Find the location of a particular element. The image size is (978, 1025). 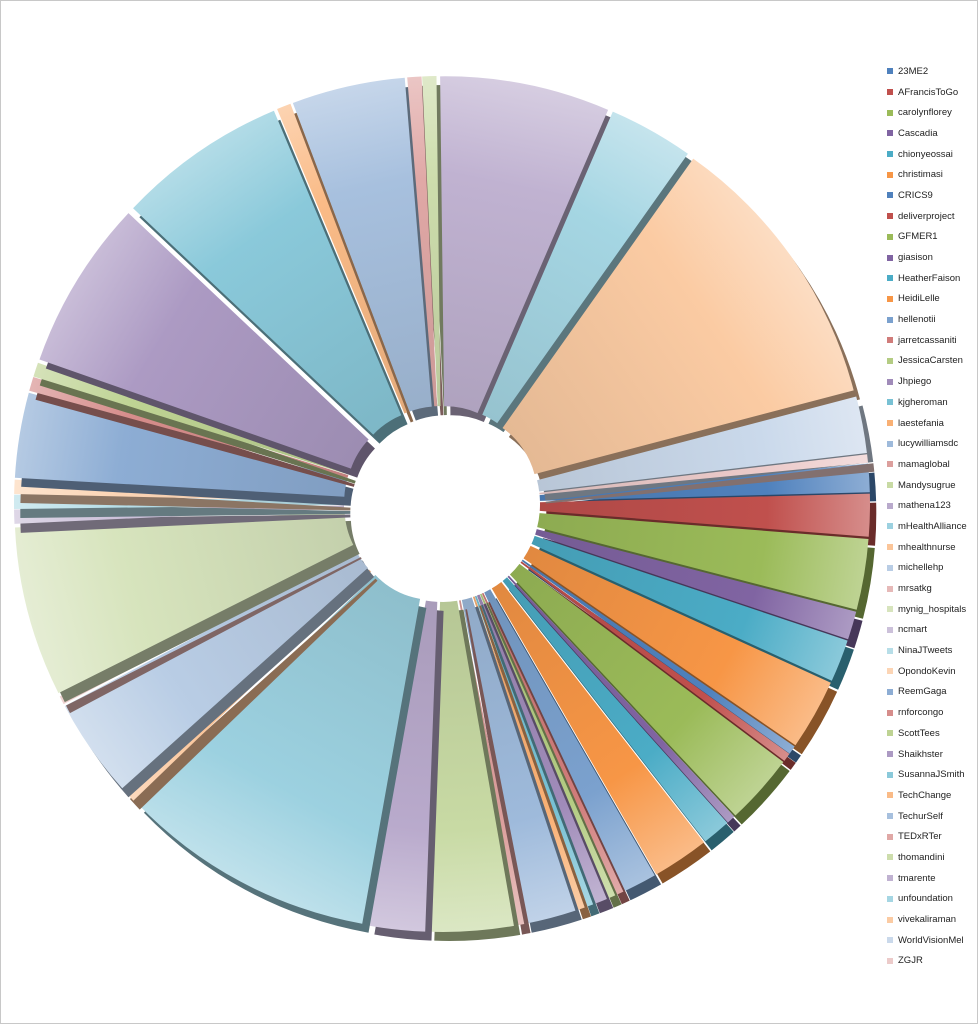

legend-label: OpondoKevin is located at coordinates (927, 671).